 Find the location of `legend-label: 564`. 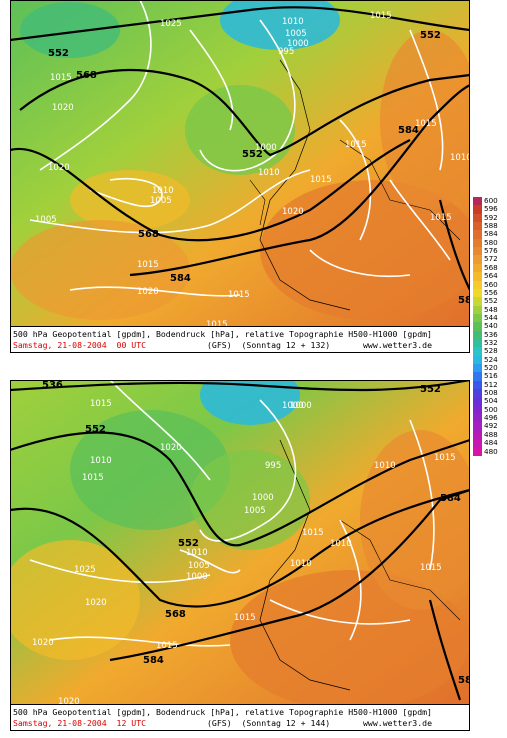

legend-label: 564 is located at coordinates (491, 276).